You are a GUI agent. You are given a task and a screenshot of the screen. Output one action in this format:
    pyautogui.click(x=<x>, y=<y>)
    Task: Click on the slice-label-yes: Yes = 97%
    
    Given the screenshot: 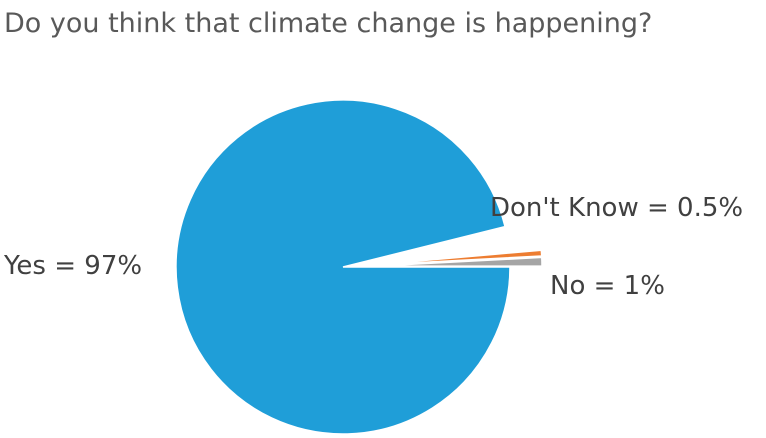 What is the action you would take?
    pyautogui.click(x=73, y=266)
    